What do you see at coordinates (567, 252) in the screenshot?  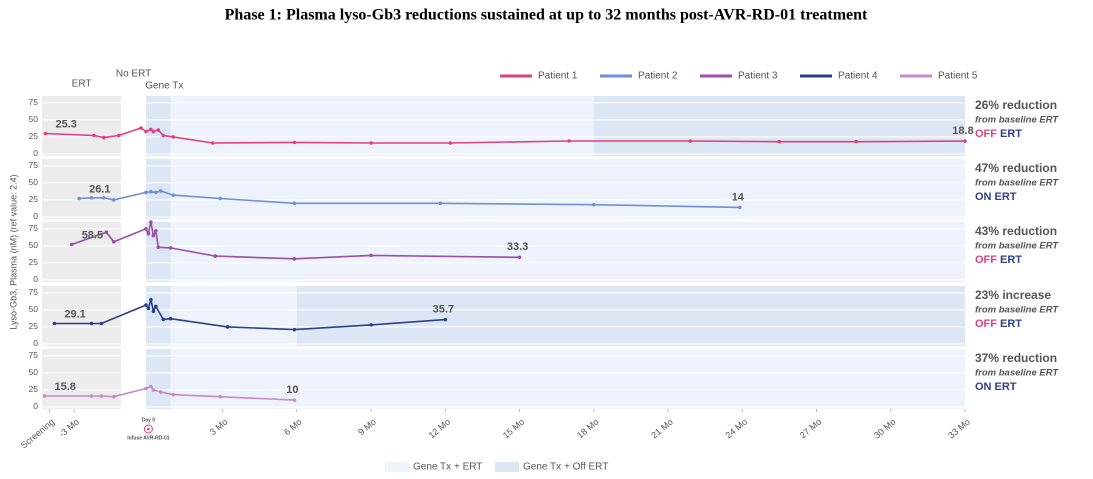 I see `gene-tx-ert-region` at bounding box center [567, 252].